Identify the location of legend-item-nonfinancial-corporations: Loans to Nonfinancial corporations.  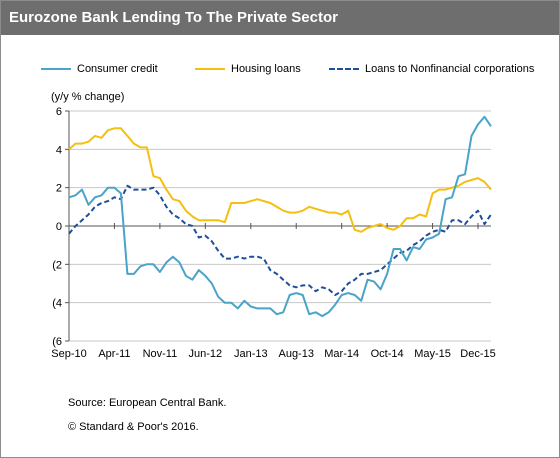
(431, 69).